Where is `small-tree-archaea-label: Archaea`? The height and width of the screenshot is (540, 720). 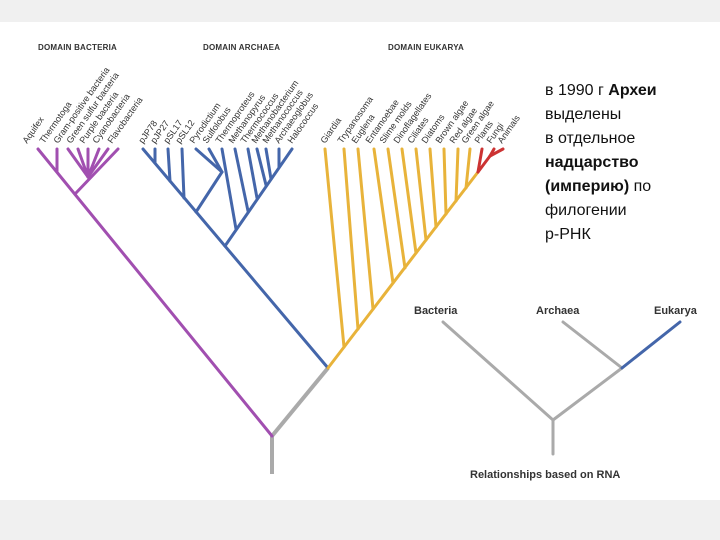
small-tree-archaea-label: Archaea is located at coordinates (558, 311).